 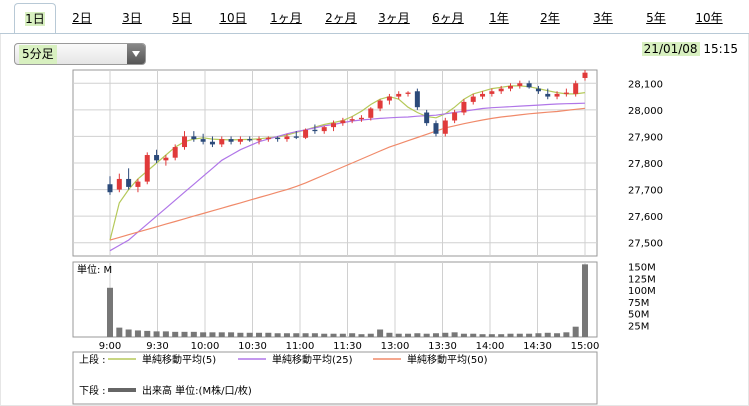 I want to click on tab-label: 5年, so click(x=656, y=18).